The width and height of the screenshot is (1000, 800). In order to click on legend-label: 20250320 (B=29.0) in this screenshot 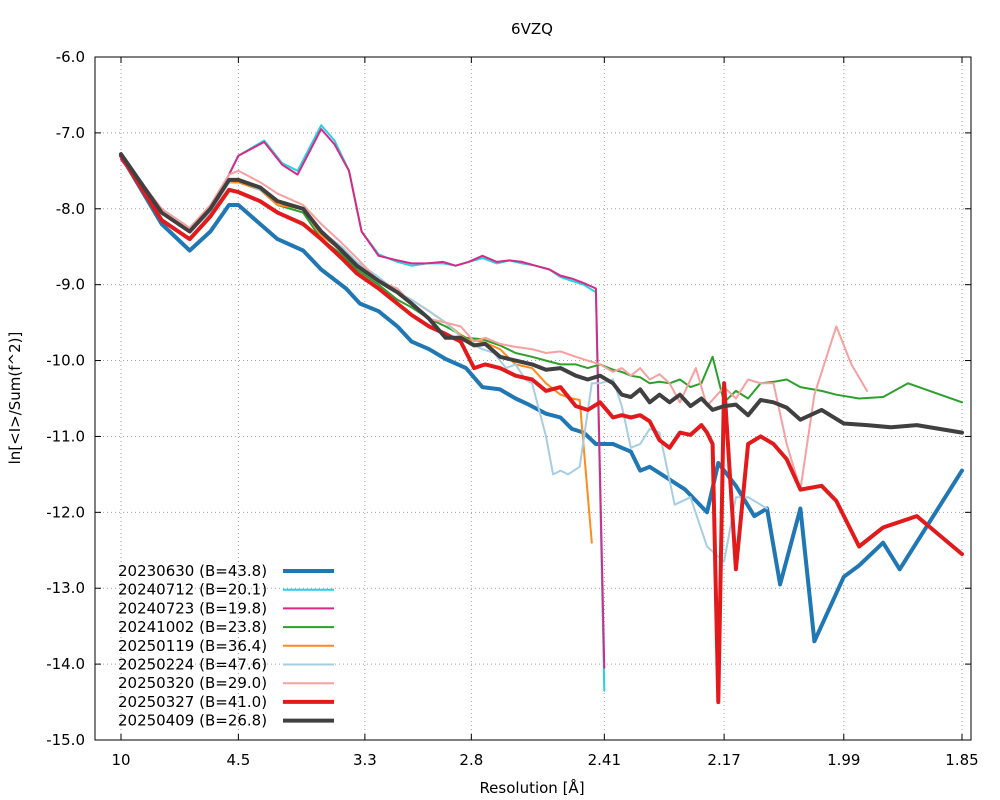, I will do `click(192, 683)`.